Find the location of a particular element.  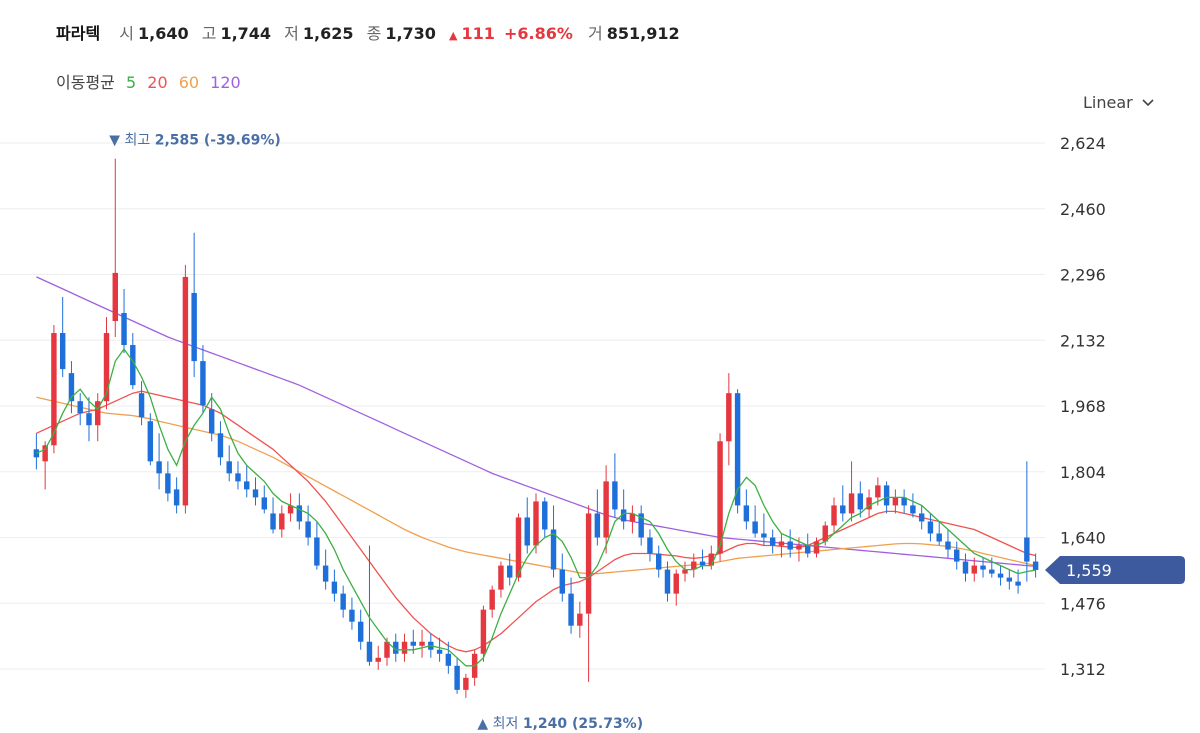

ma-label: 이동평균 is located at coordinates (85, 82).